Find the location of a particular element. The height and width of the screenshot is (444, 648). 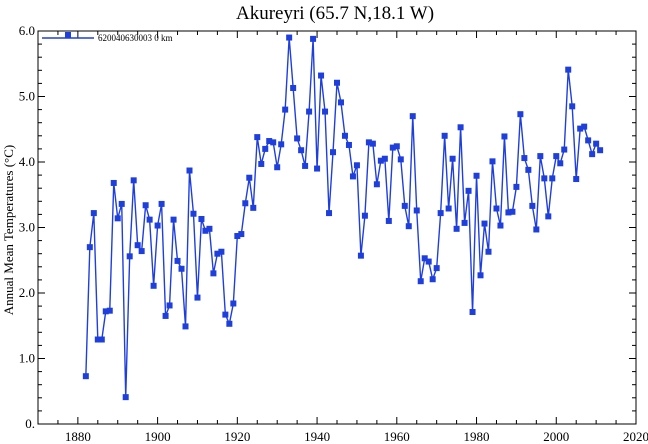

y-tick-label: 2.0 is located at coordinates (27, 292).